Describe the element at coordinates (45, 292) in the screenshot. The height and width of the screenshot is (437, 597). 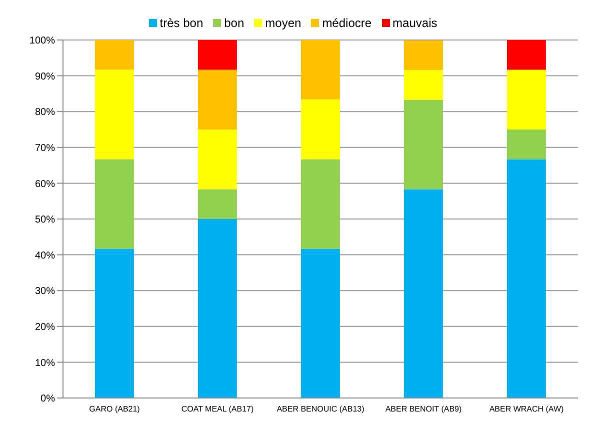
I see `y-tick-label: 30%` at that location.